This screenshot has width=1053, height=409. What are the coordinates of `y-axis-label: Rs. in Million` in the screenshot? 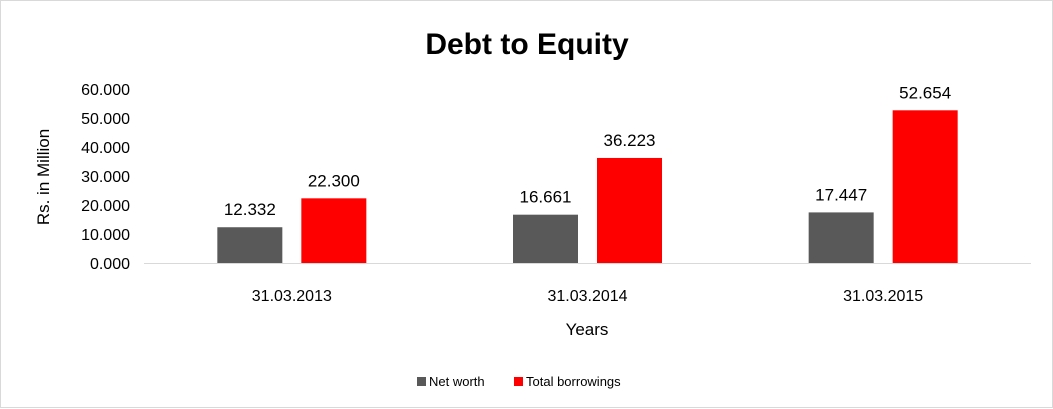 It's located at (43, 177).